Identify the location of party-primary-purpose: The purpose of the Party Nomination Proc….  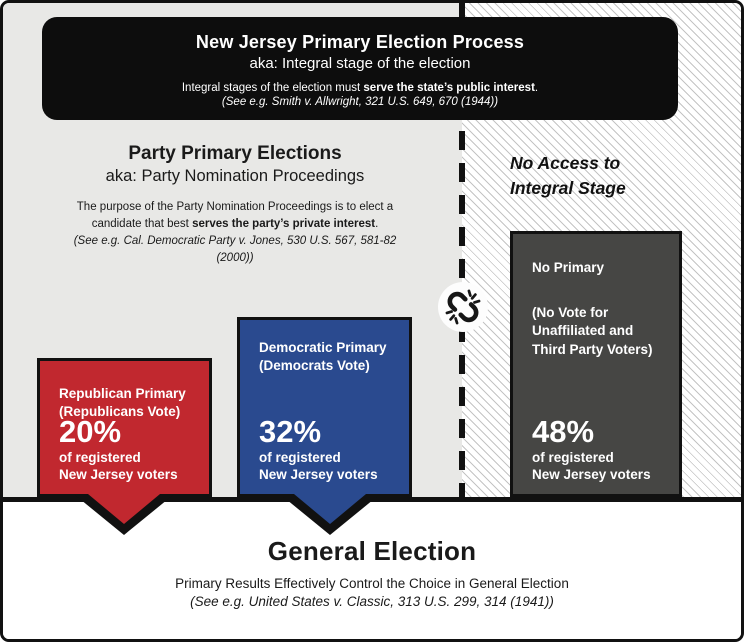
(235, 215).